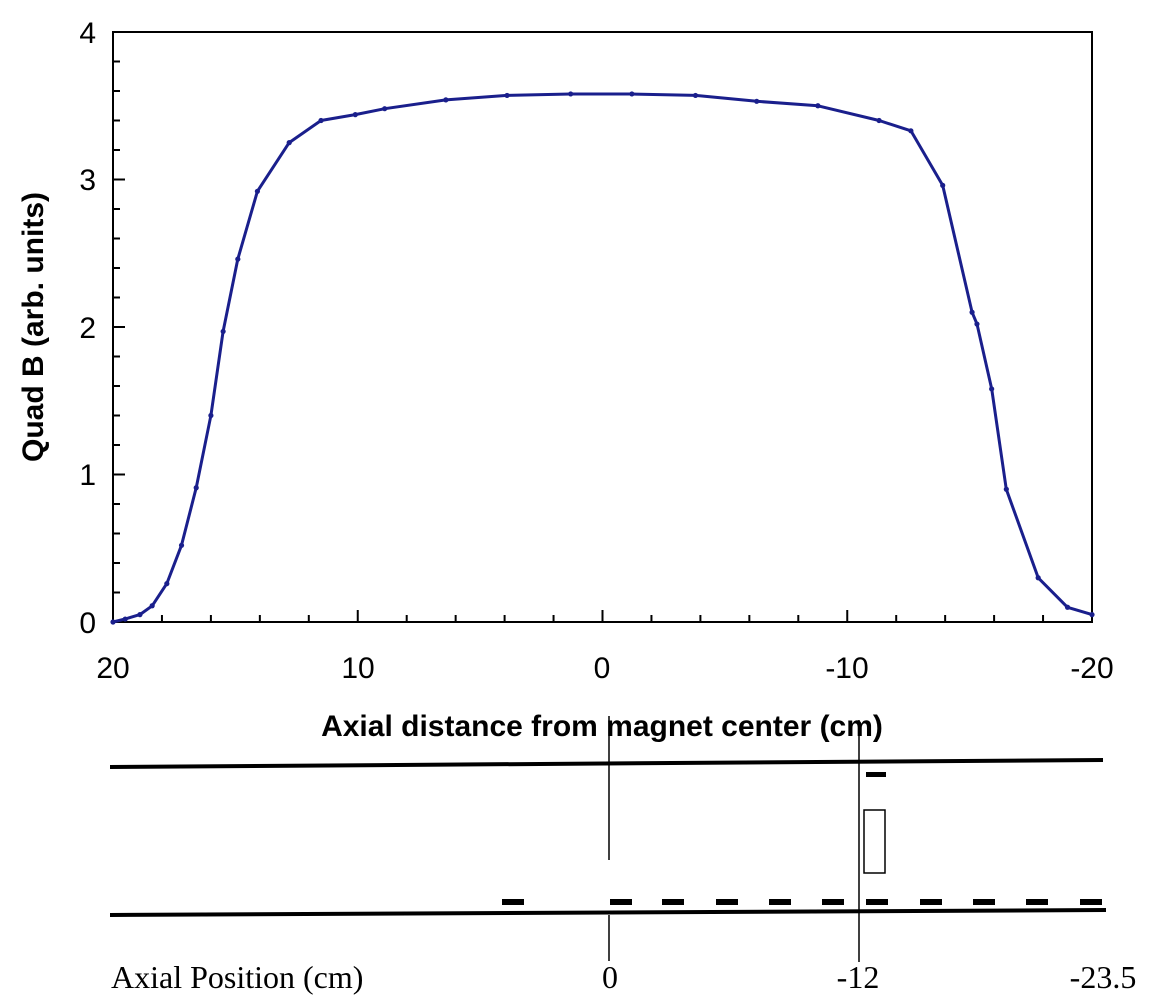 The width and height of the screenshot is (1159, 1003). What do you see at coordinates (87, 180) in the screenshot?
I see `y-tick-label-3: 3` at bounding box center [87, 180].